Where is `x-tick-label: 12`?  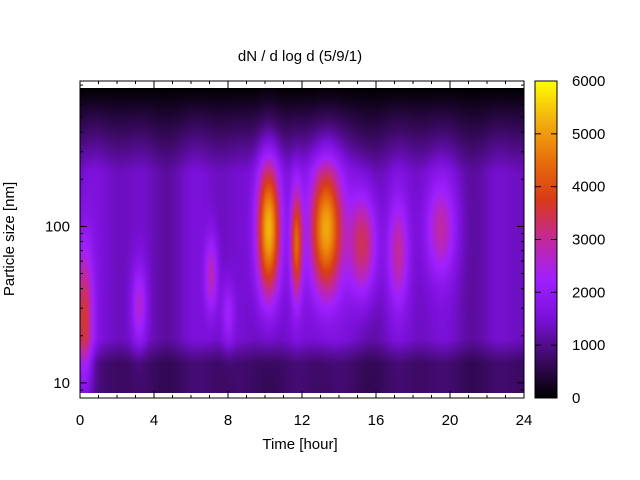
x-tick-label: 12 is located at coordinates (302, 420).